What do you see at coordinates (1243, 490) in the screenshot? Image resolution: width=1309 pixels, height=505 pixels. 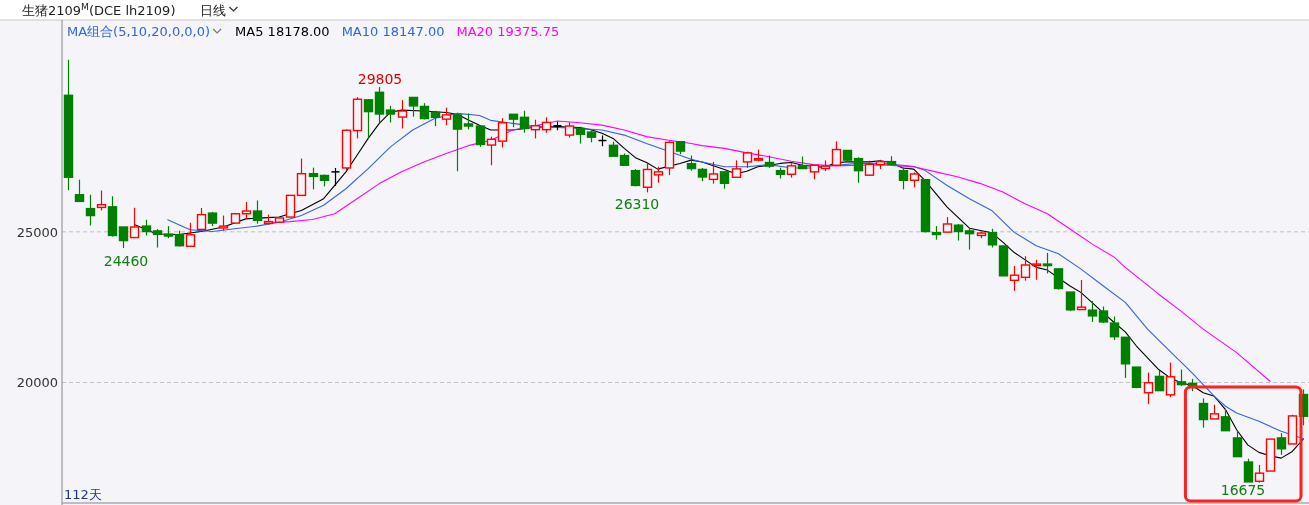 I see `annotation: 16675` at bounding box center [1243, 490].